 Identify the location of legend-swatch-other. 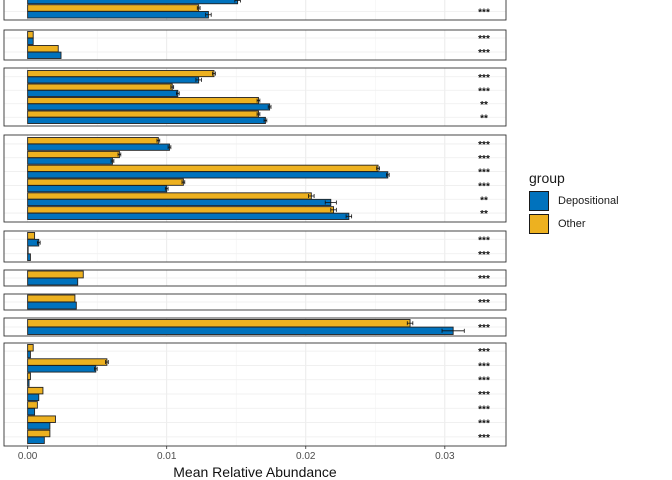
(539, 224).